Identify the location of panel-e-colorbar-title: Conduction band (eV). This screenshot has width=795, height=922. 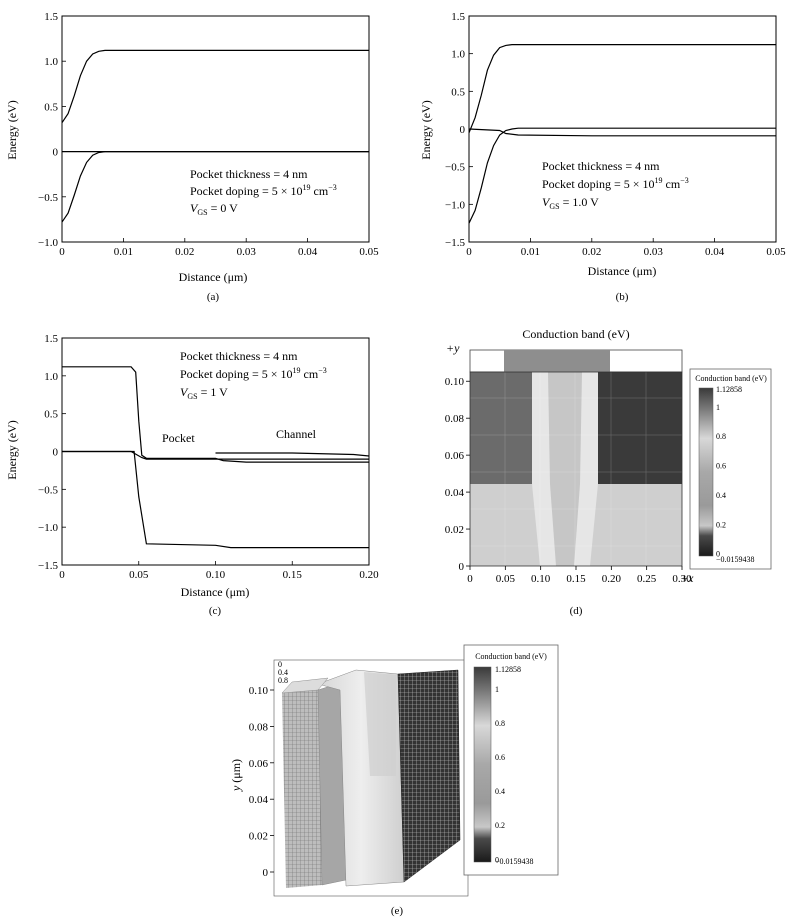
(511, 656).